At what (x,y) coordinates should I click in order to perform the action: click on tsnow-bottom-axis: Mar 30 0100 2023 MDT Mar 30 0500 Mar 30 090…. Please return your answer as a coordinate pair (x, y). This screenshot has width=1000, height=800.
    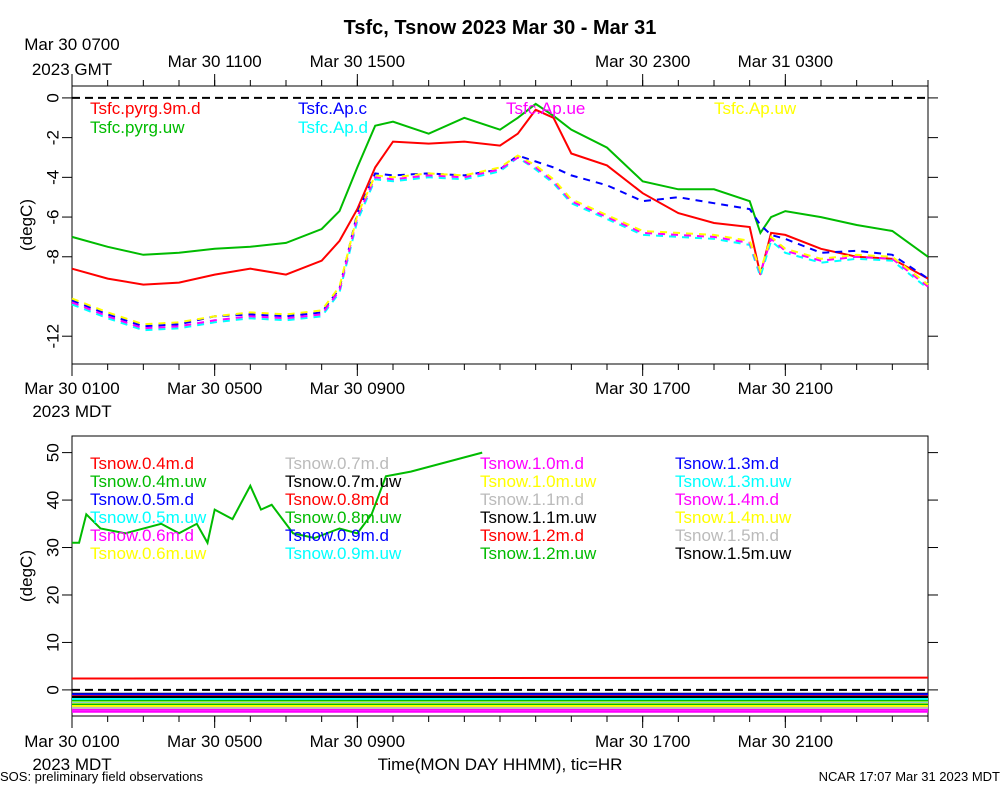
    Looking at the image, I should click on (476, 745).